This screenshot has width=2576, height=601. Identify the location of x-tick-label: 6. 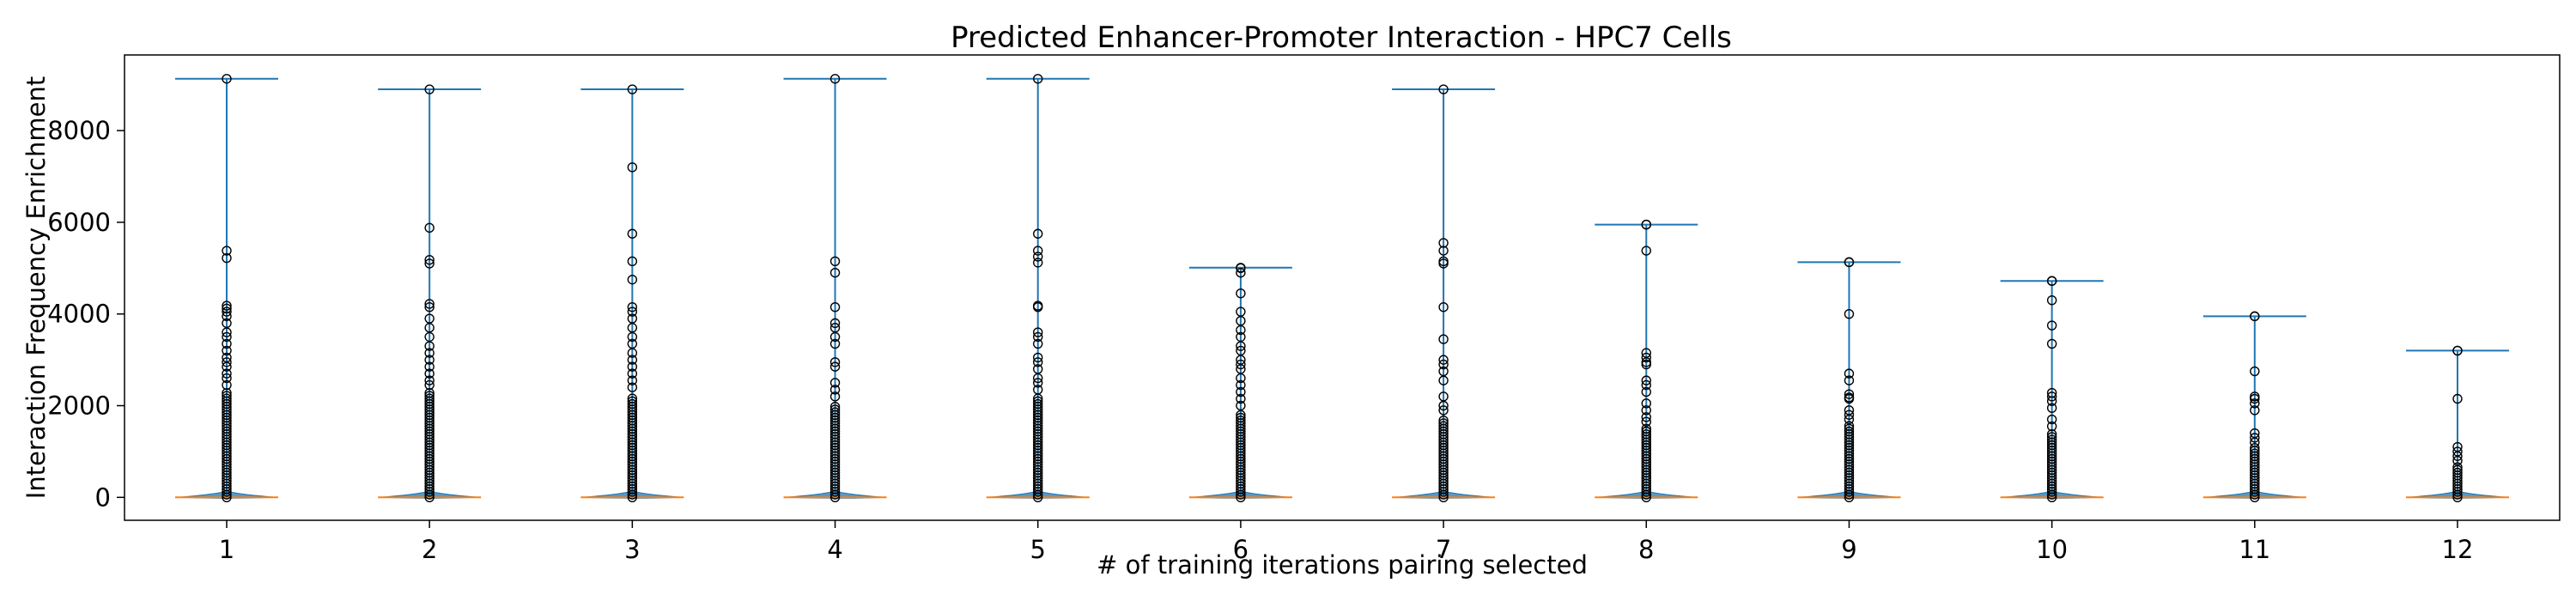
(1241, 549).